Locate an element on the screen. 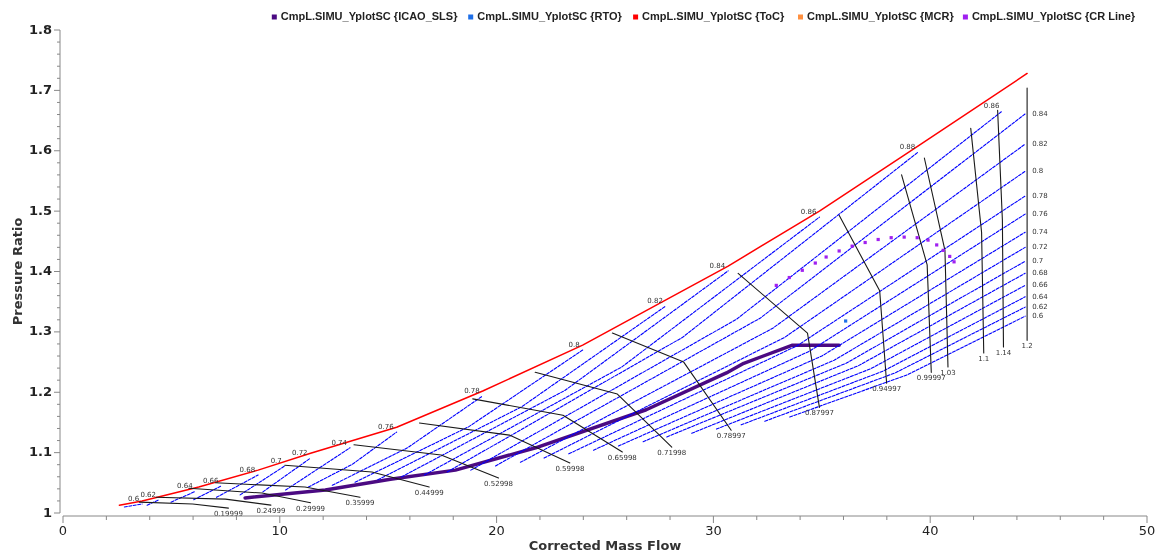 This screenshot has width=1171, height=559. y-tick-label: 1.3 is located at coordinates (40, 331).